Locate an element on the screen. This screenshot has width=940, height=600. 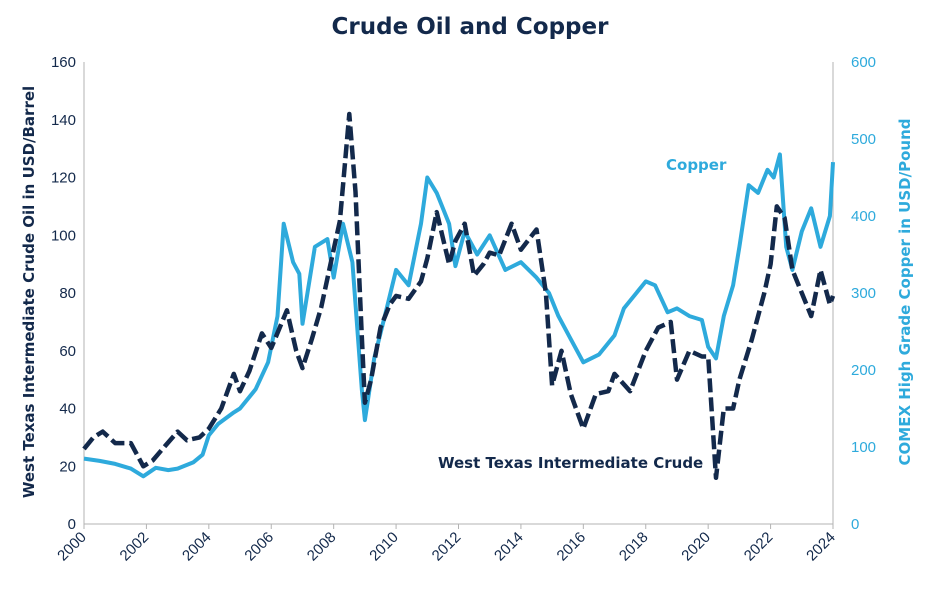
x-tick-label: 2000 is located at coordinates (72, 547).